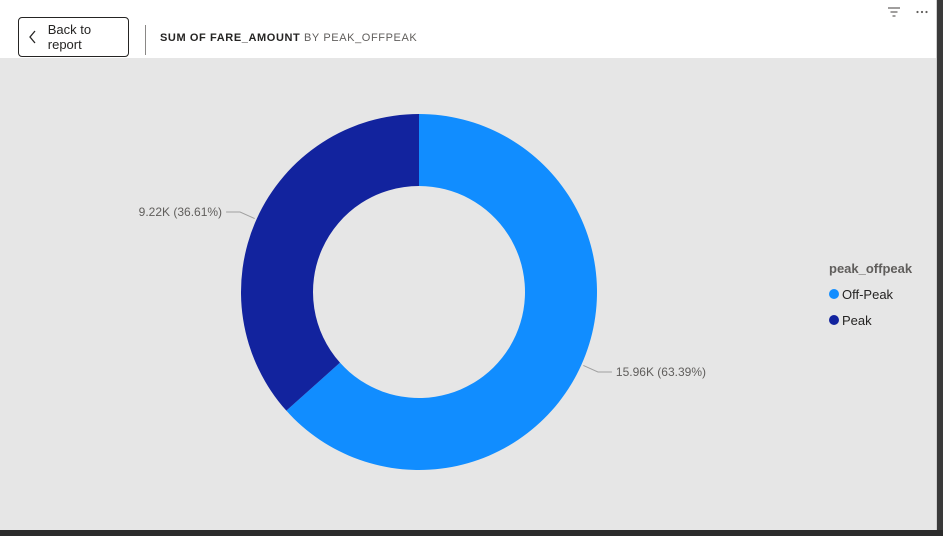  What do you see at coordinates (471, 533) in the screenshot?
I see `window-bottom-edge` at bounding box center [471, 533].